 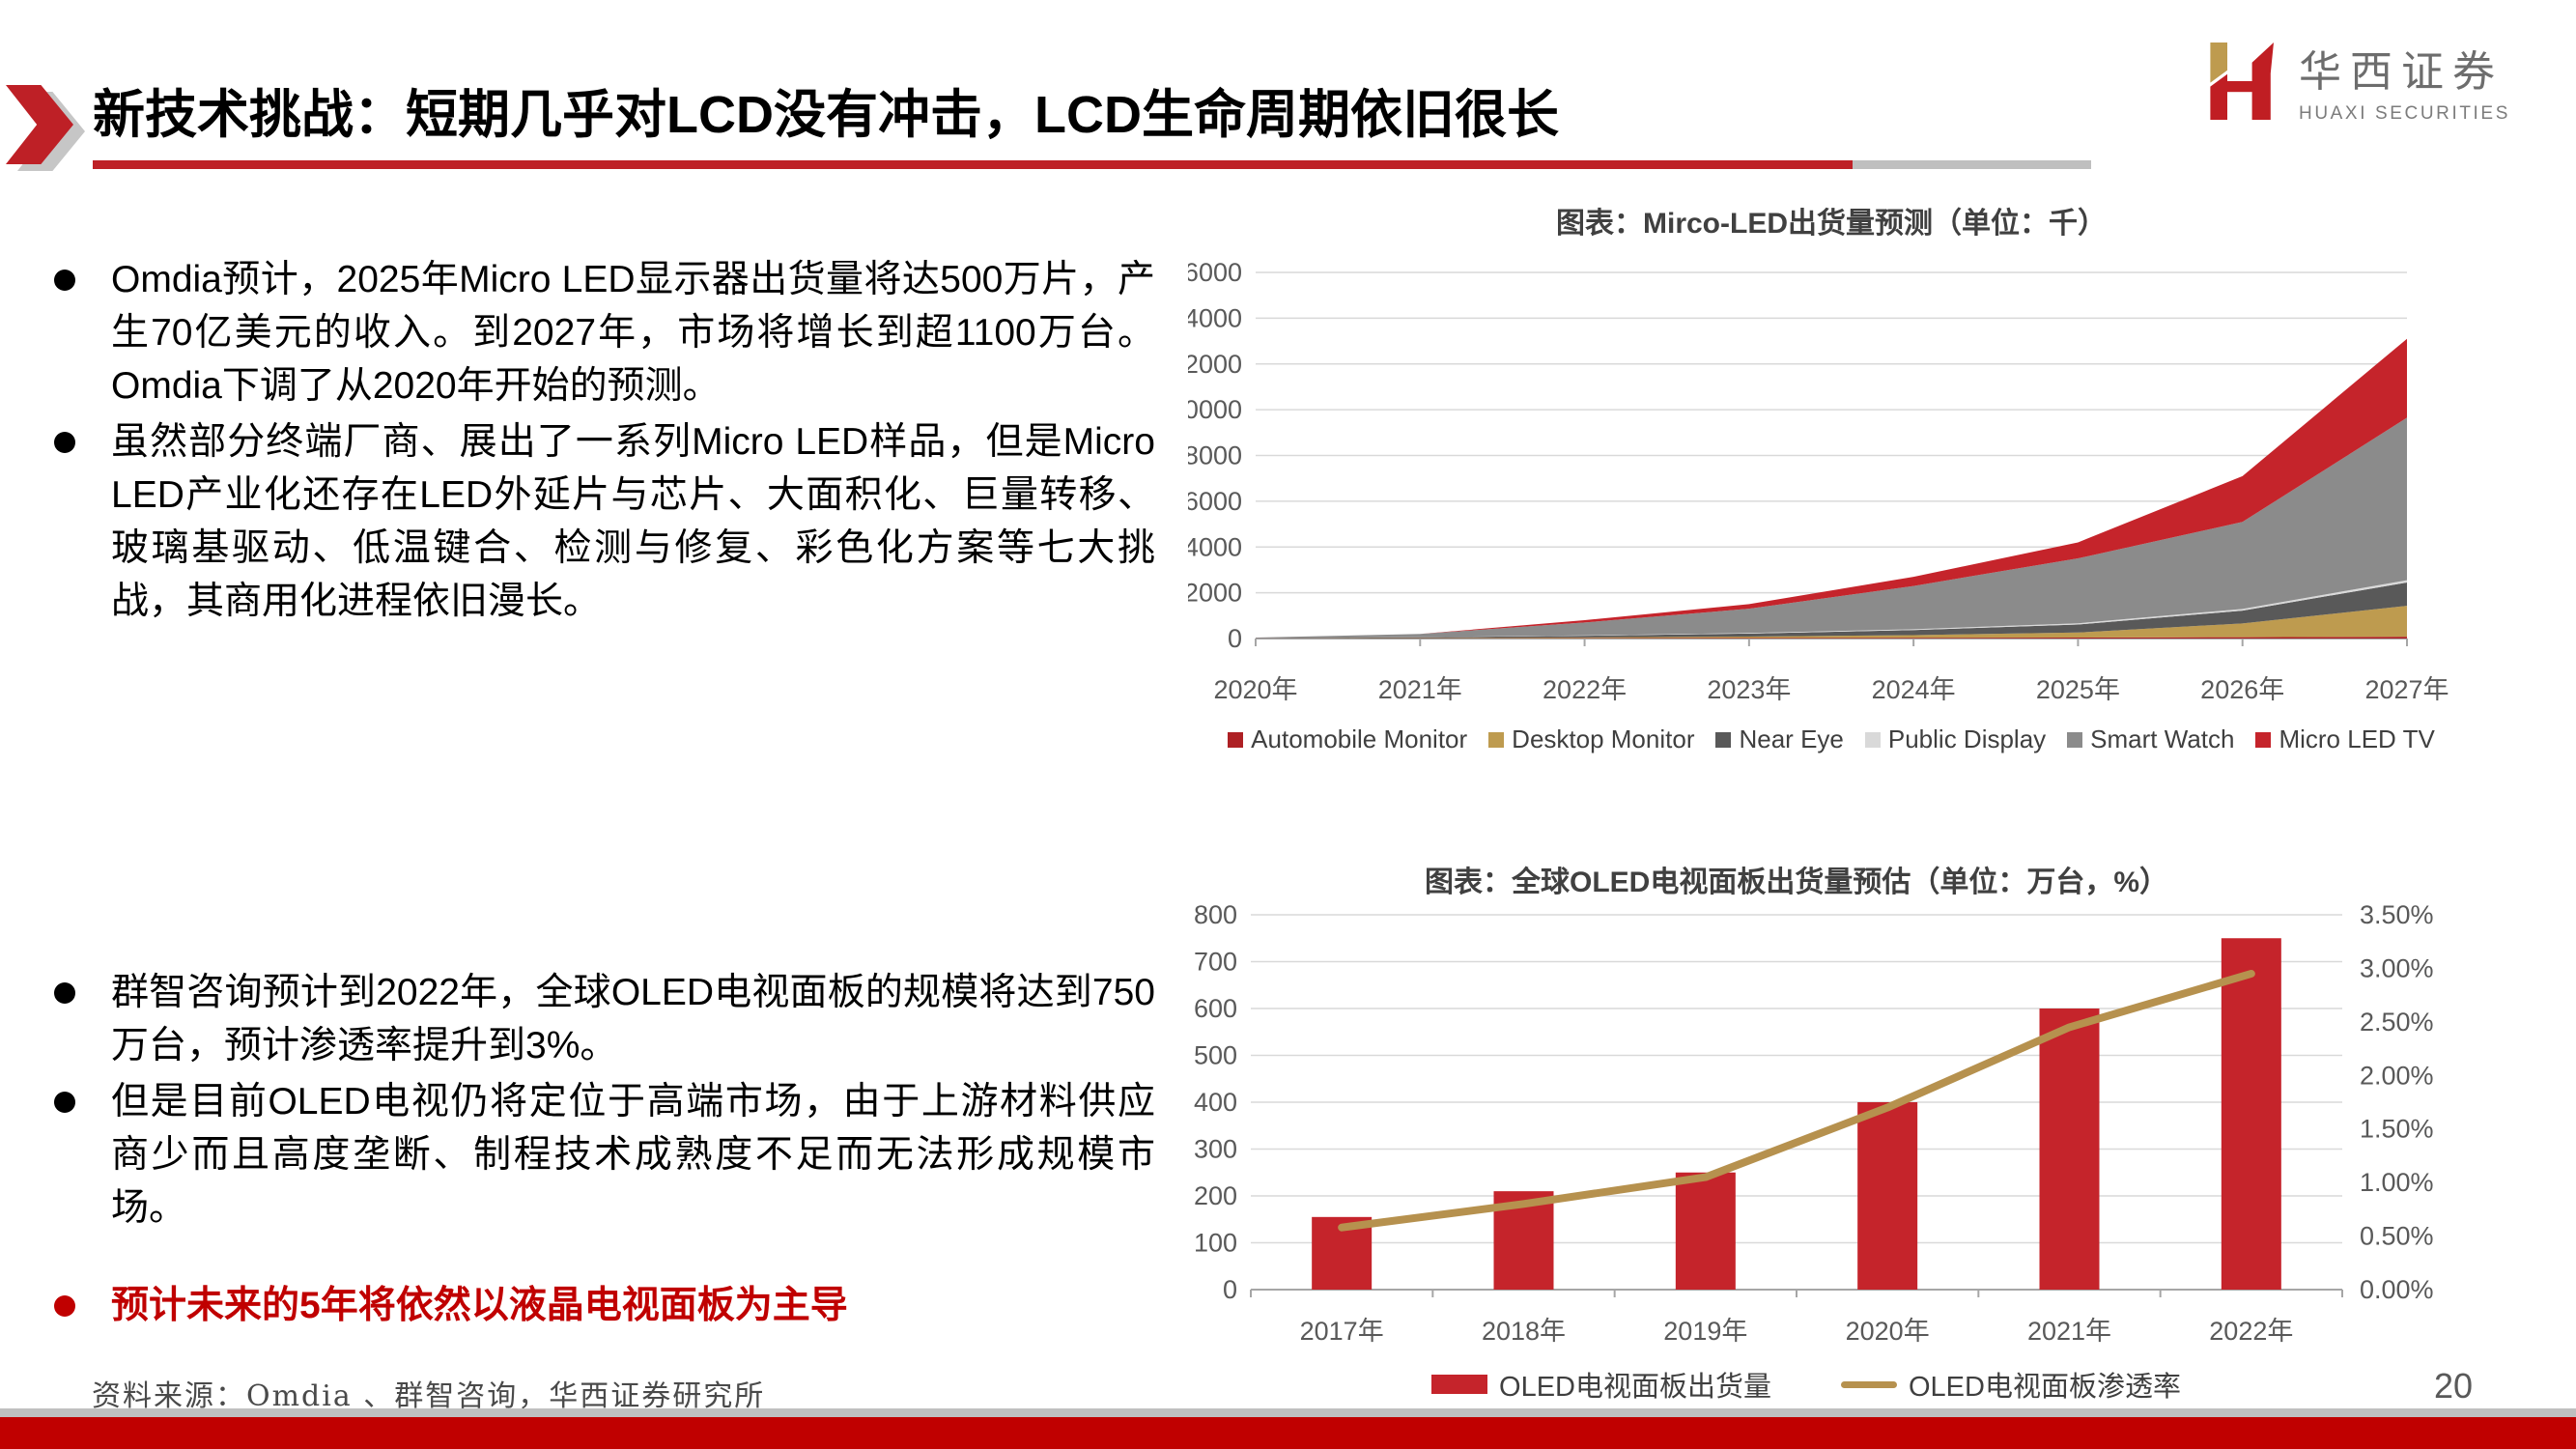 I want to click on legend-line-swatch, so click(x=1869, y=1384).